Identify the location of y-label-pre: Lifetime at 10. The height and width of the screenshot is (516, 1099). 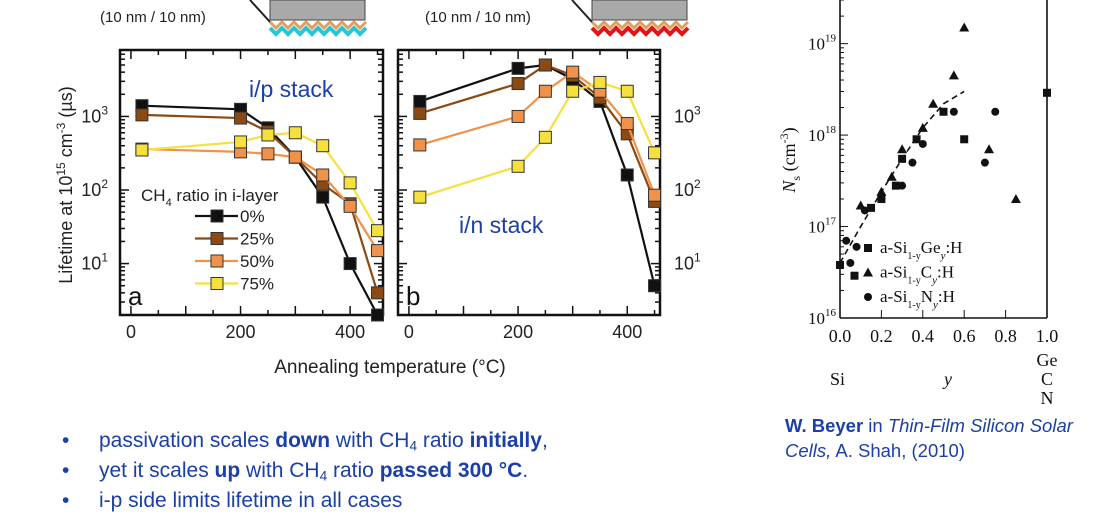
(66, 230).